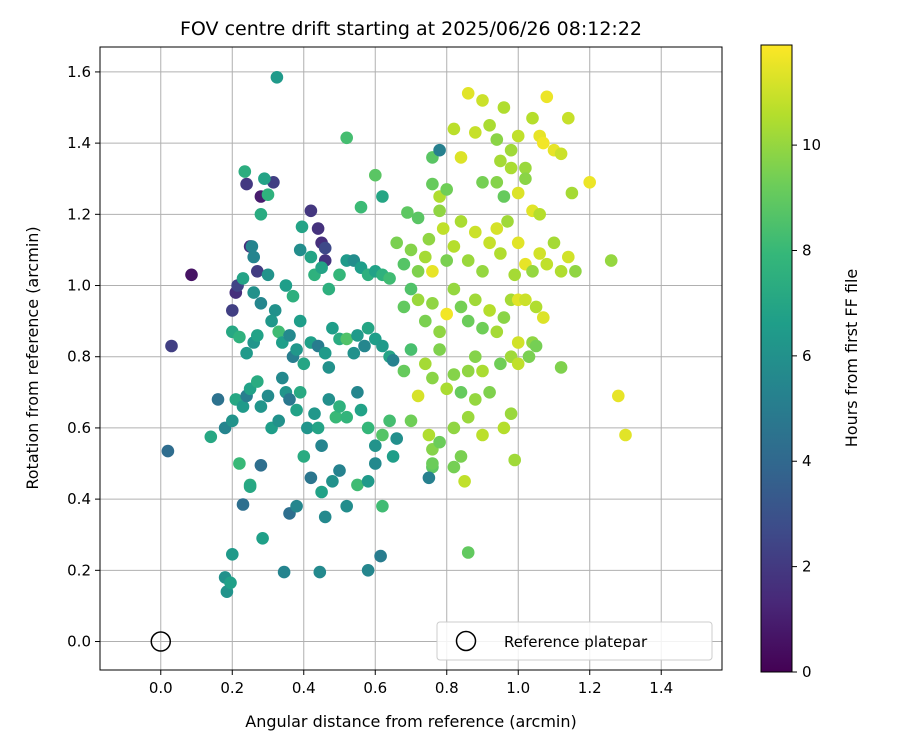 The width and height of the screenshot is (900, 750). Describe the element at coordinates (79, 642) in the screenshot. I see `y-tick-label: 0.0` at that location.